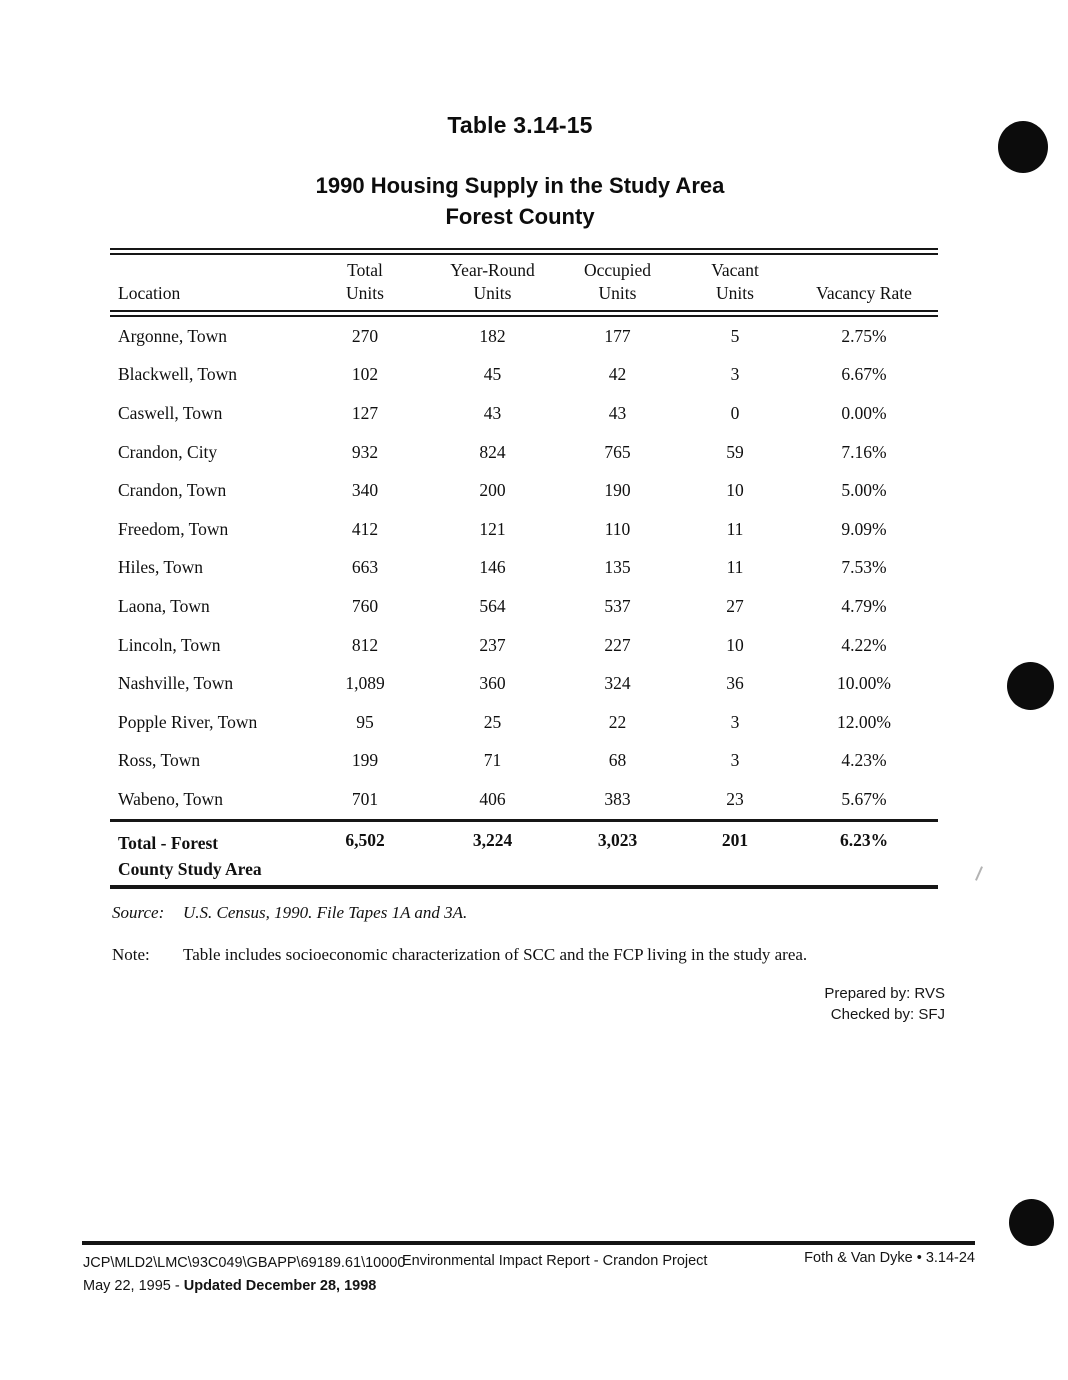  I want to click on table-row: Freedom, Town 412 121 110 11 9.09%, so click(524, 529).